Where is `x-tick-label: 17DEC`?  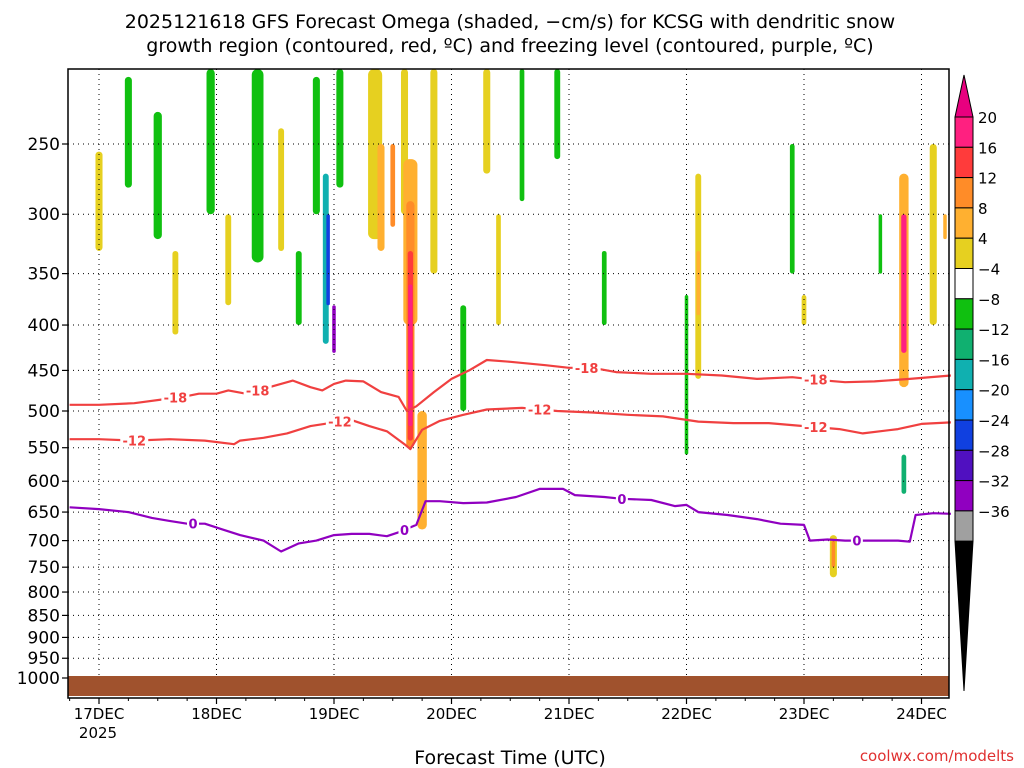 x-tick-label: 17DEC is located at coordinates (99, 714).